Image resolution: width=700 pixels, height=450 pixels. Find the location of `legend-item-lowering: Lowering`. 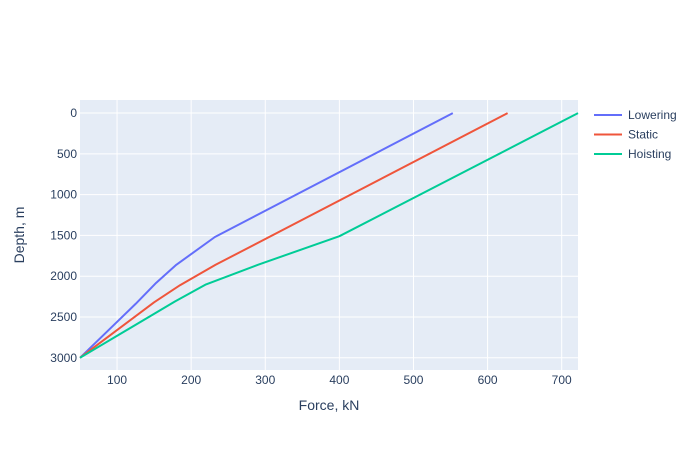

legend-item-lowering: Lowering is located at coordinates (635, 115).